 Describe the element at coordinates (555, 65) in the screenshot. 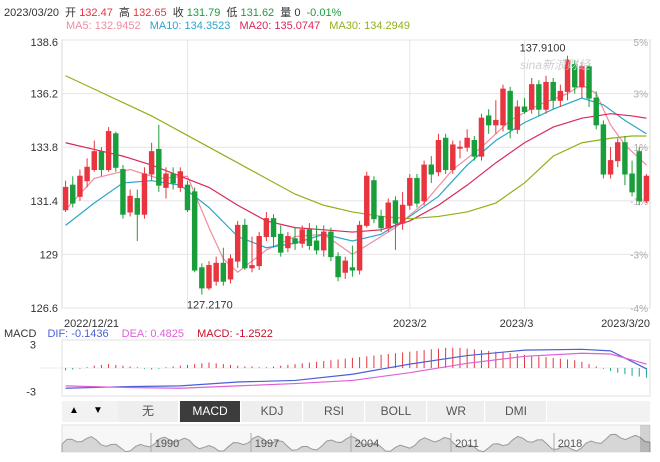

I see `sina-watermark: sina新浪财经` at that location.